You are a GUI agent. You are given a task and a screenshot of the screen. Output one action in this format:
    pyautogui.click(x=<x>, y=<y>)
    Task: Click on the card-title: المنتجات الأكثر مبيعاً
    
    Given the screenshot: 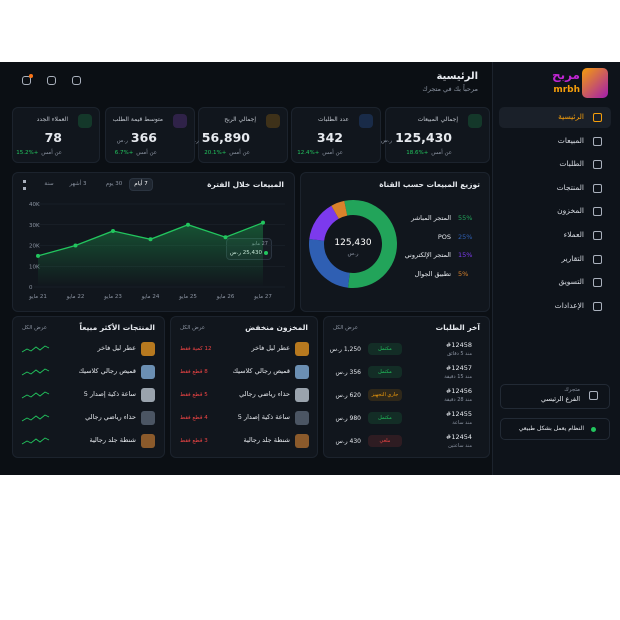 What is the action you would take?
    pyautogui.click(x=117, y=327)
    